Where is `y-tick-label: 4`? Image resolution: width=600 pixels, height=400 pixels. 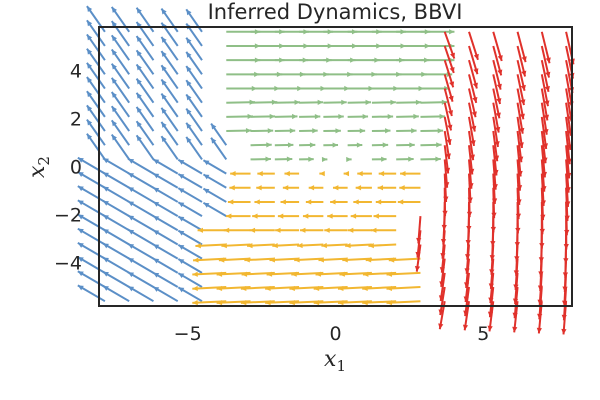 y-tick-label: 4 is located at coordinates (76, 71).